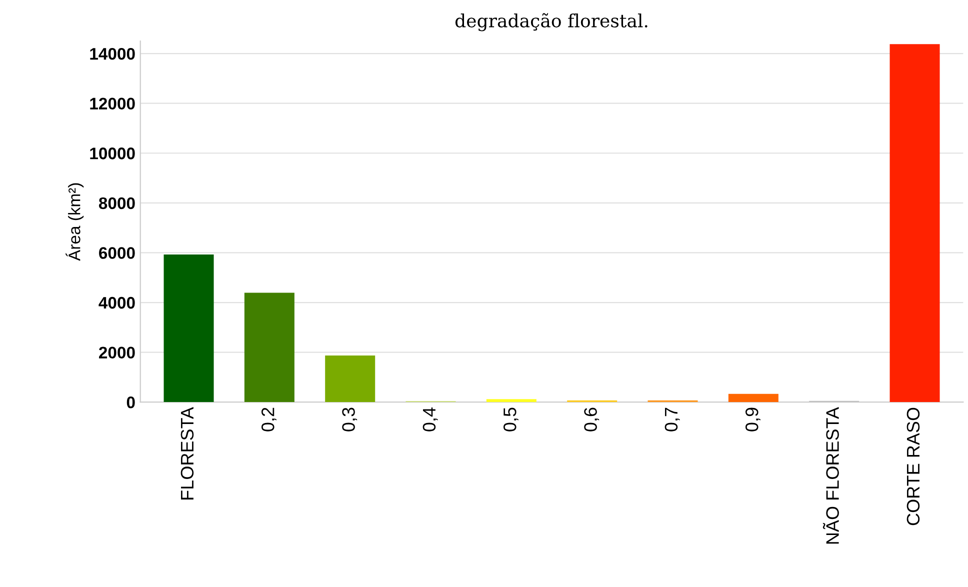  I want to click on y-tick-label: 6000, so click(117, 253).